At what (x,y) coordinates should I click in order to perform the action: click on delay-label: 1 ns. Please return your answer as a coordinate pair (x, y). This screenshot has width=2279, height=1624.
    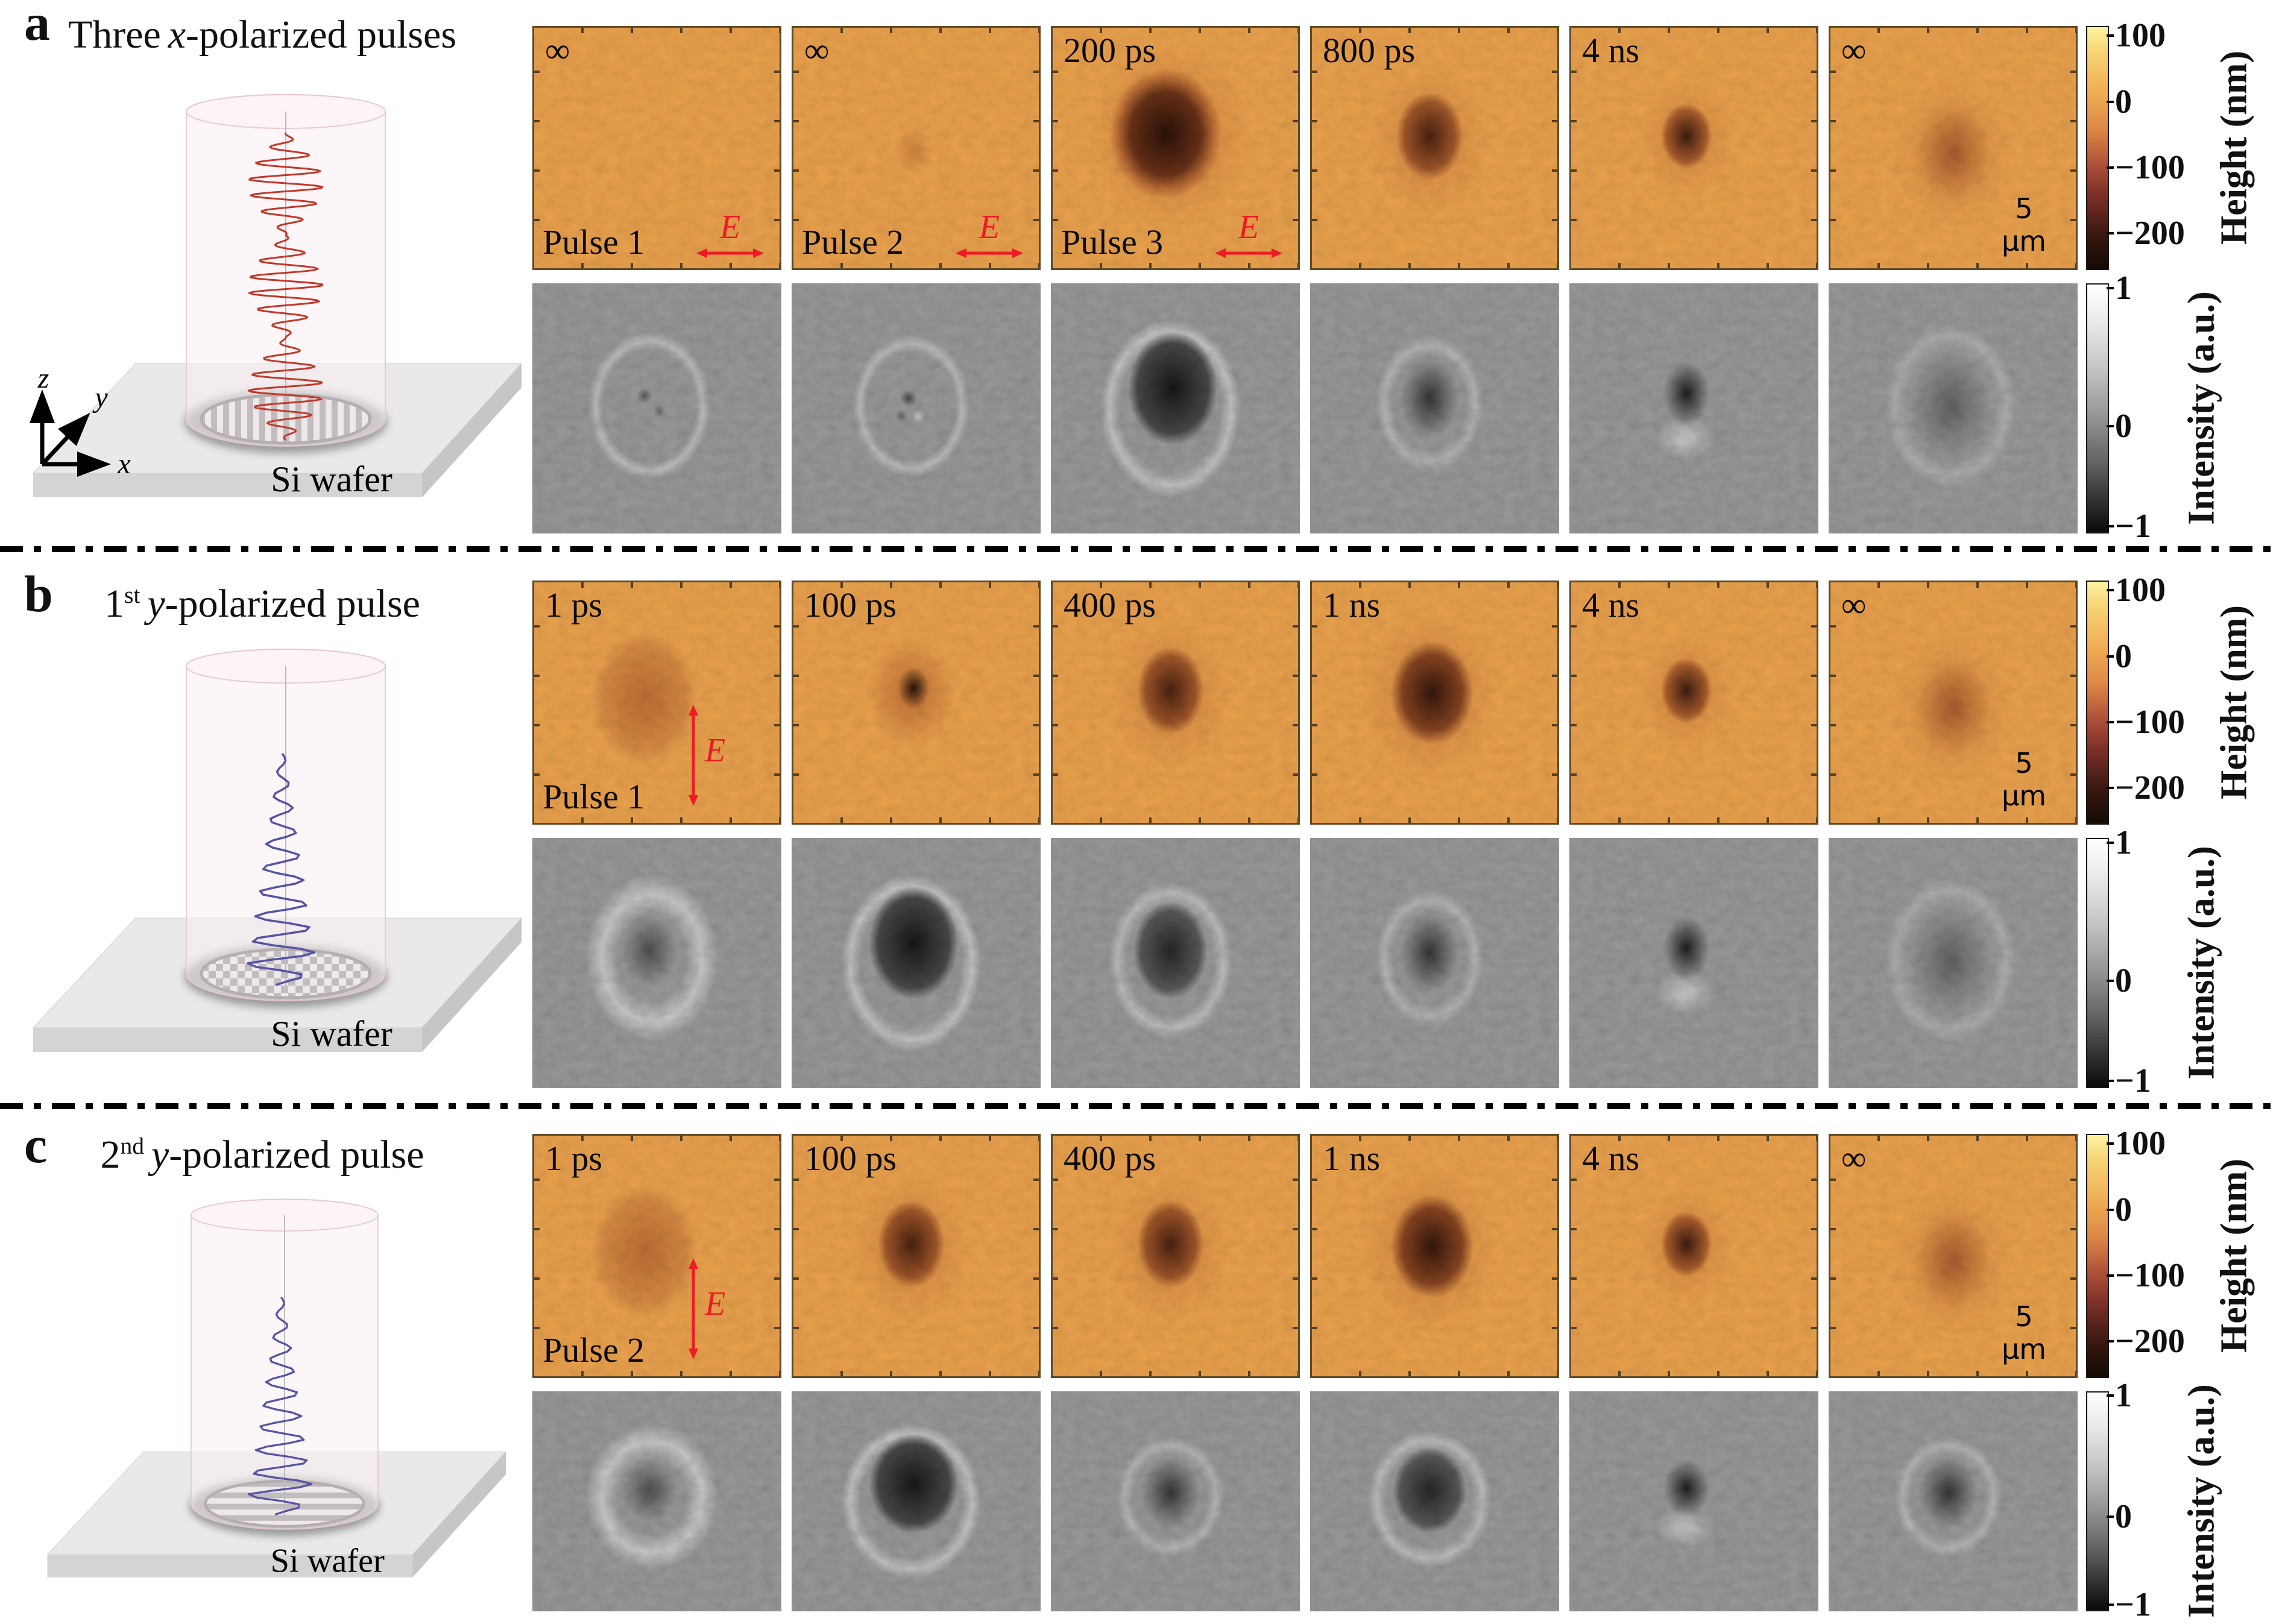
    Looking at the image, I should click on (1352, 1158).